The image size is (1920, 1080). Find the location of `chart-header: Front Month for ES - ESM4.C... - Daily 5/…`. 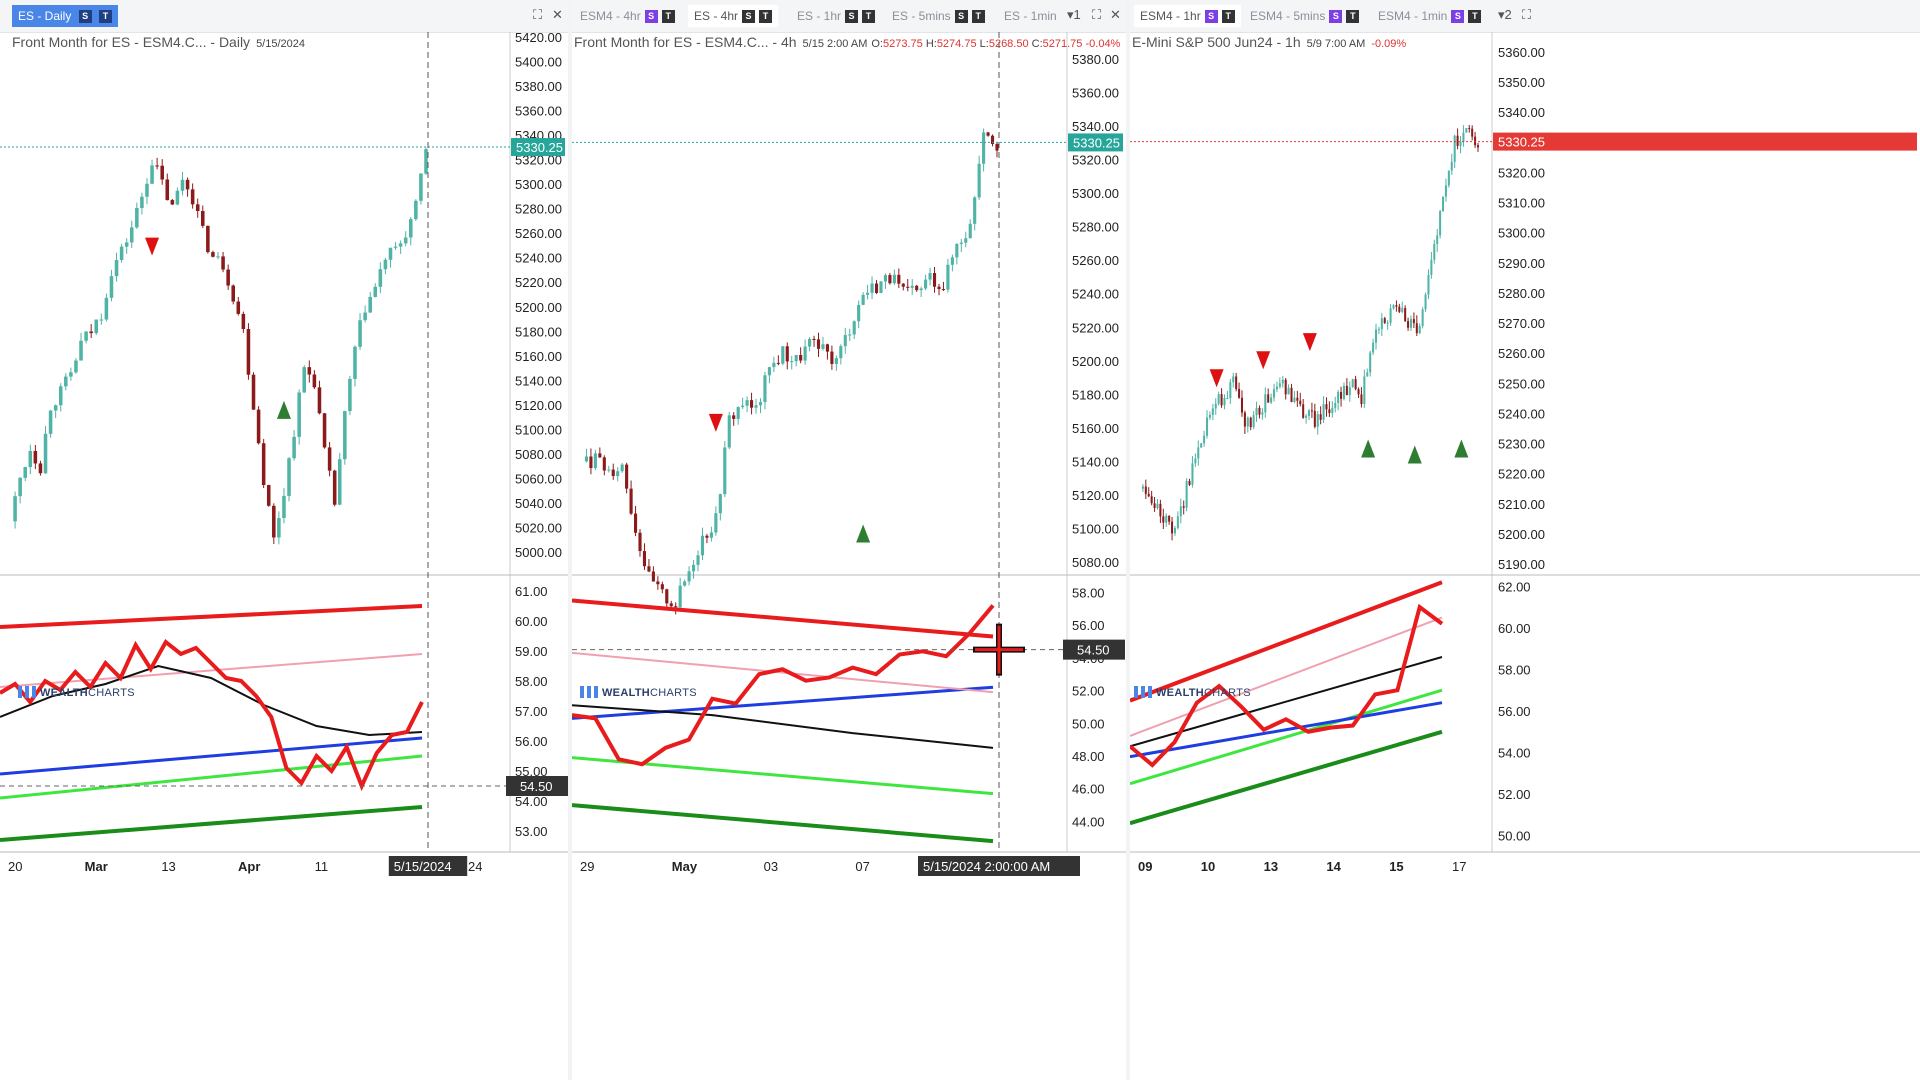

chart-header: Front Month for ES - ESM4.C... - Daily 5/… is located at coordinates (158, 42).